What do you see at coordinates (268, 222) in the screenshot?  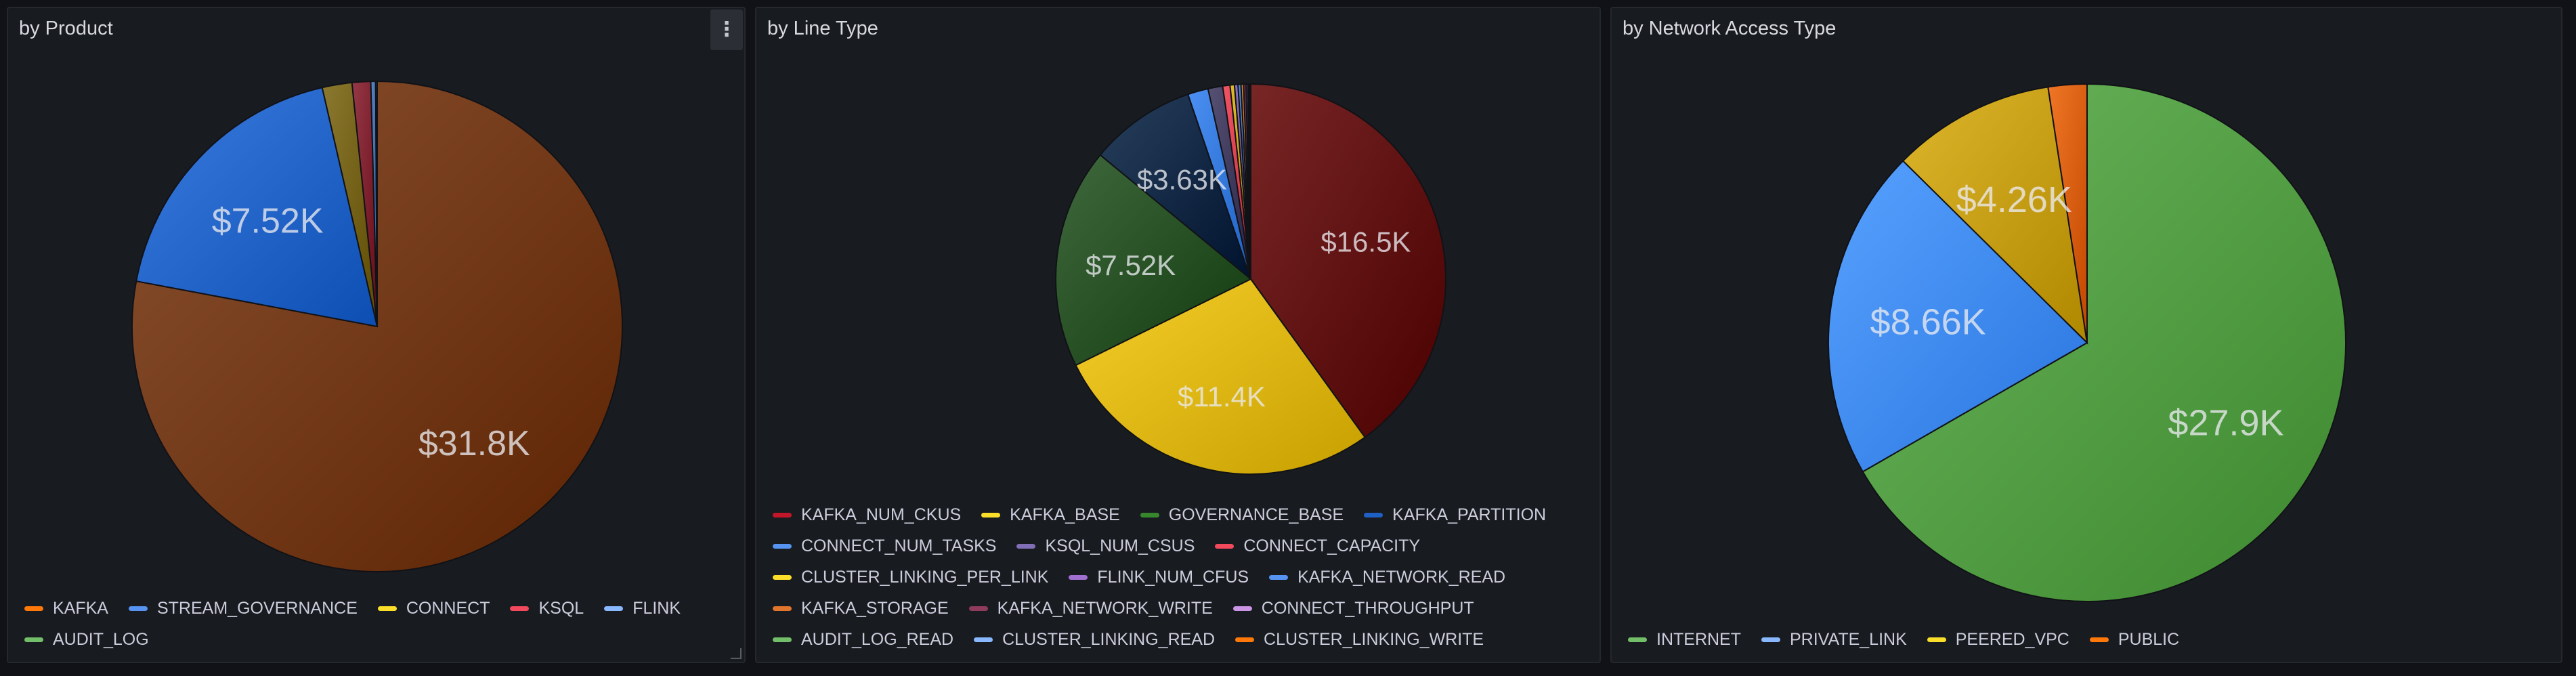 I see `slice-label-stream-governance: $7.52K` at bounding box center [268, 222].